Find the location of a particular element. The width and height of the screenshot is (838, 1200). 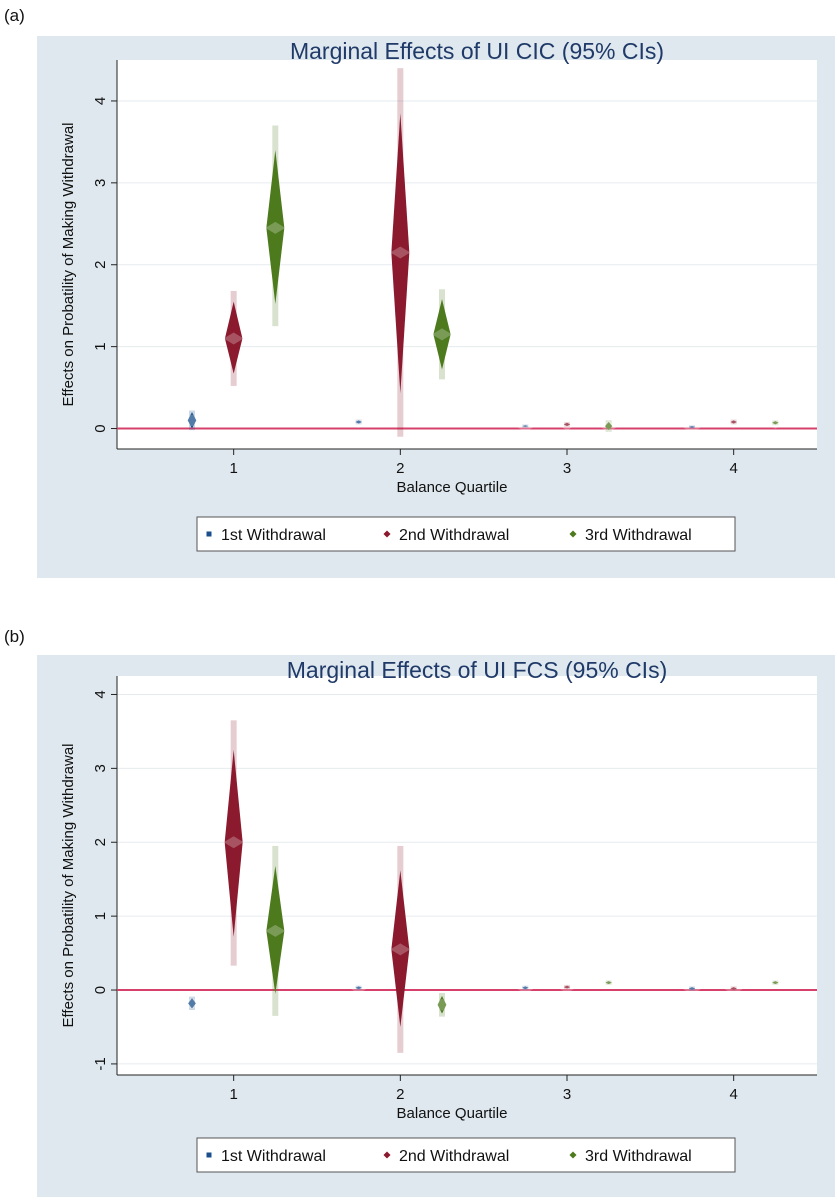

panel-label-b: (b) is located at coordinates (14, 636).